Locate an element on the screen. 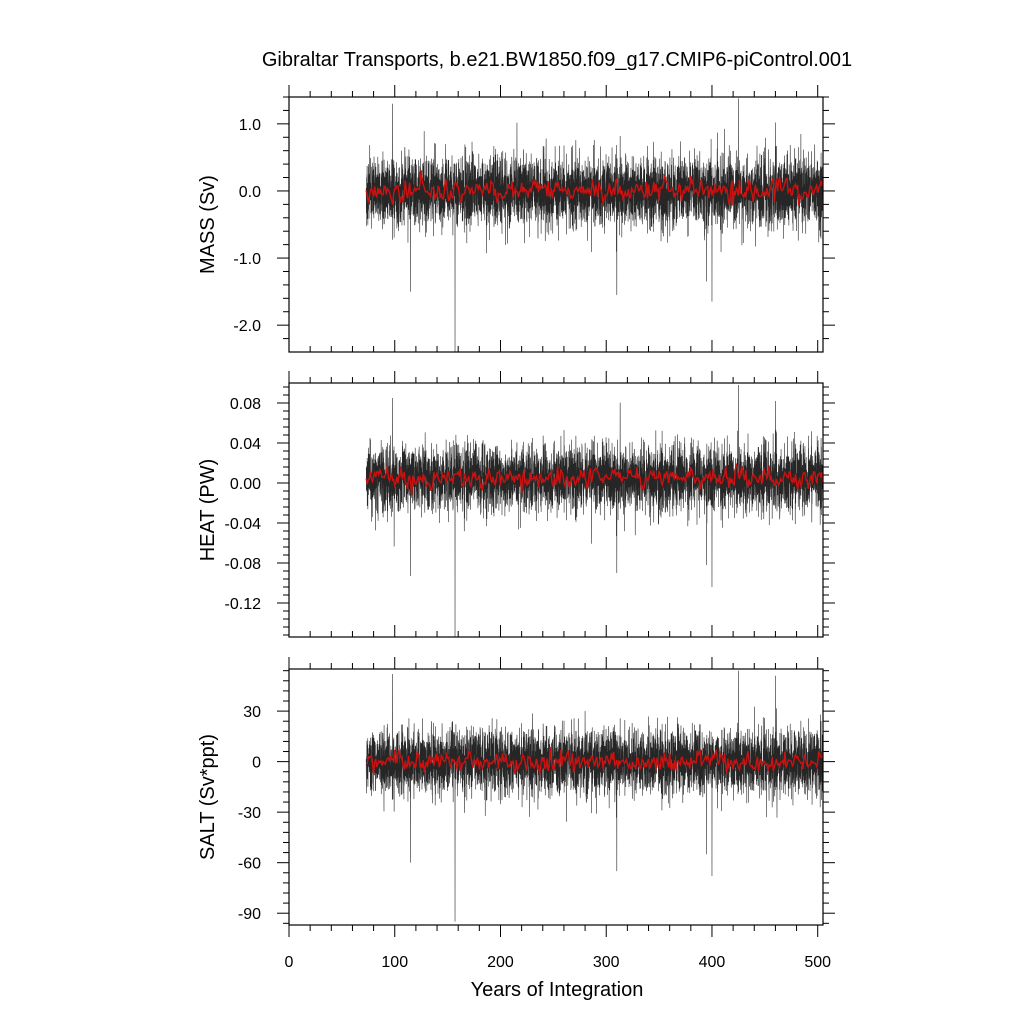 The image size is (1024, 1024). mass-raw-series is located at coordinates (594, 225).